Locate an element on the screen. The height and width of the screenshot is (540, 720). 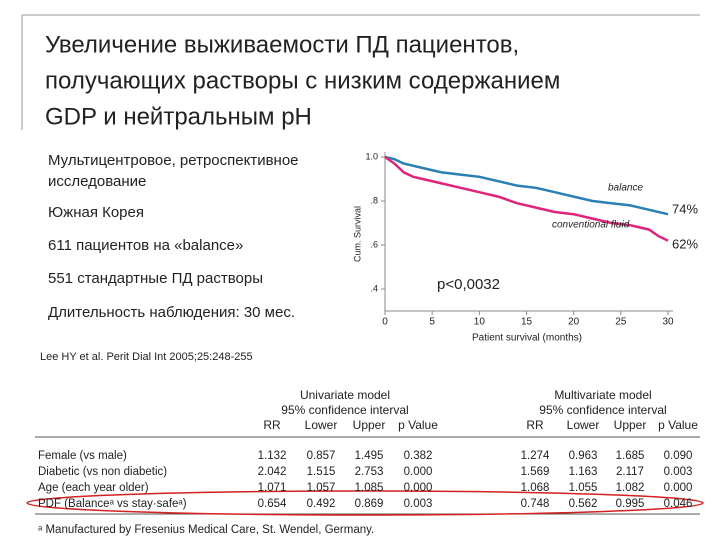
table-cell: 2.117 is located at coordinates (630, 472).